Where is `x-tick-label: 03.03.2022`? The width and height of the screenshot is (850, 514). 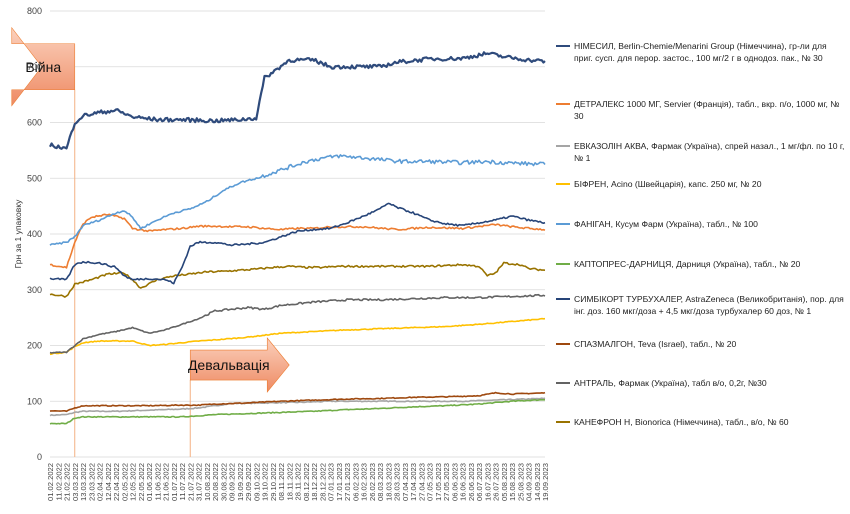
x-tick-label: 03.03.2022 is located at coordinates (75, 482).